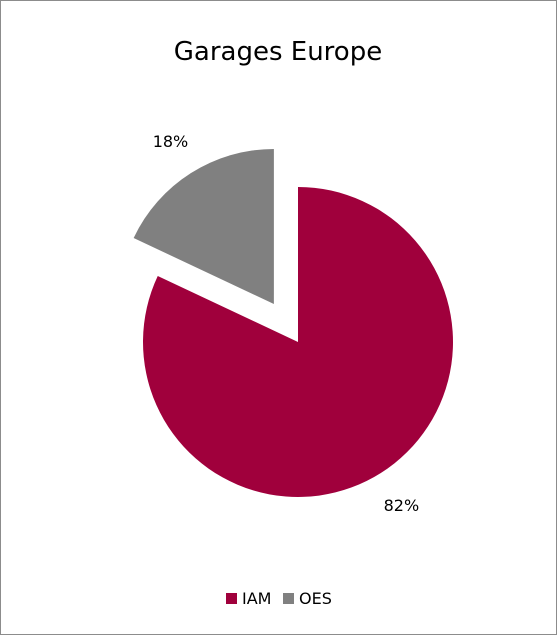 Image resolution: width=557 pixels, height=635 pixels. Describe the element at coordinates (171, 141) in the screenshot. I see `data-label-oes: 18%` at that location.